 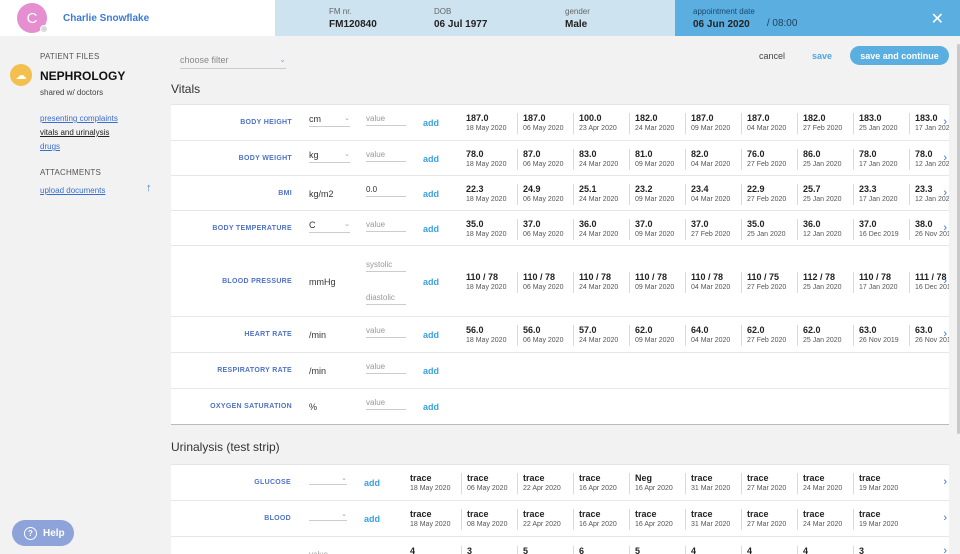 I want to click on reading-item: 37.0 09 Mar 2020, so click(x=657, y=229).